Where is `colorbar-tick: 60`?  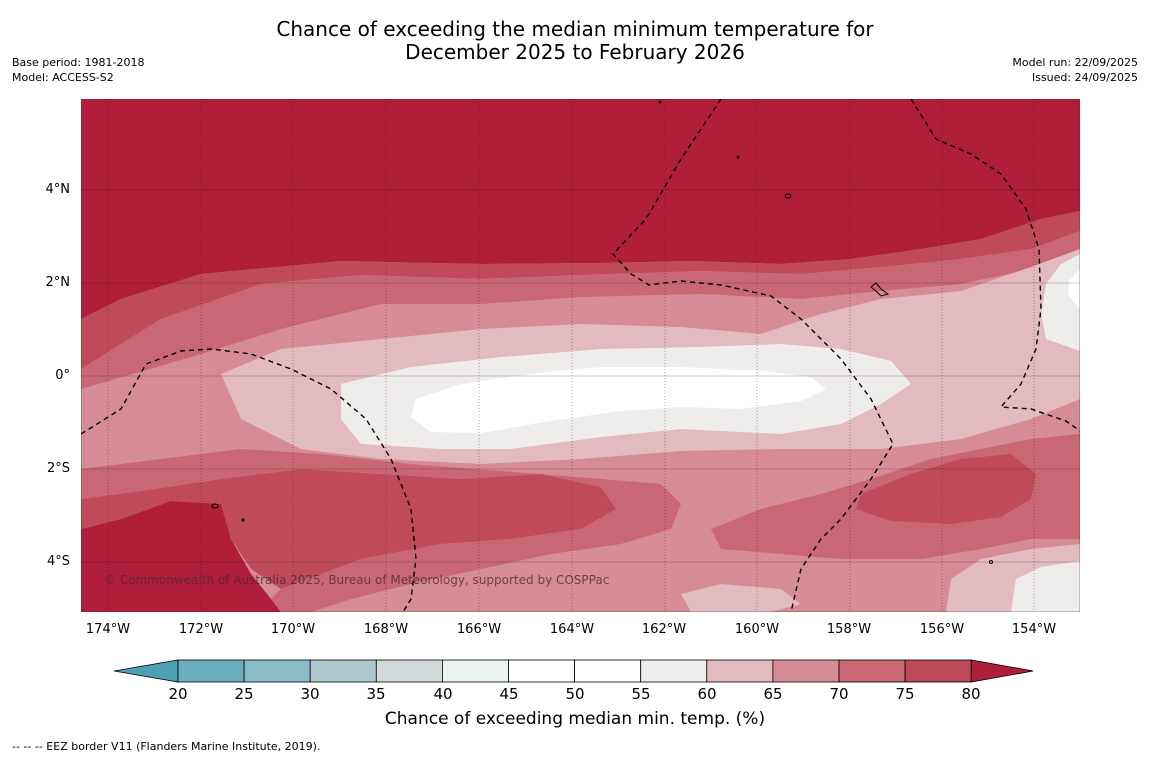 colorbar-tick: 60 is located at coordinates (707, 694).